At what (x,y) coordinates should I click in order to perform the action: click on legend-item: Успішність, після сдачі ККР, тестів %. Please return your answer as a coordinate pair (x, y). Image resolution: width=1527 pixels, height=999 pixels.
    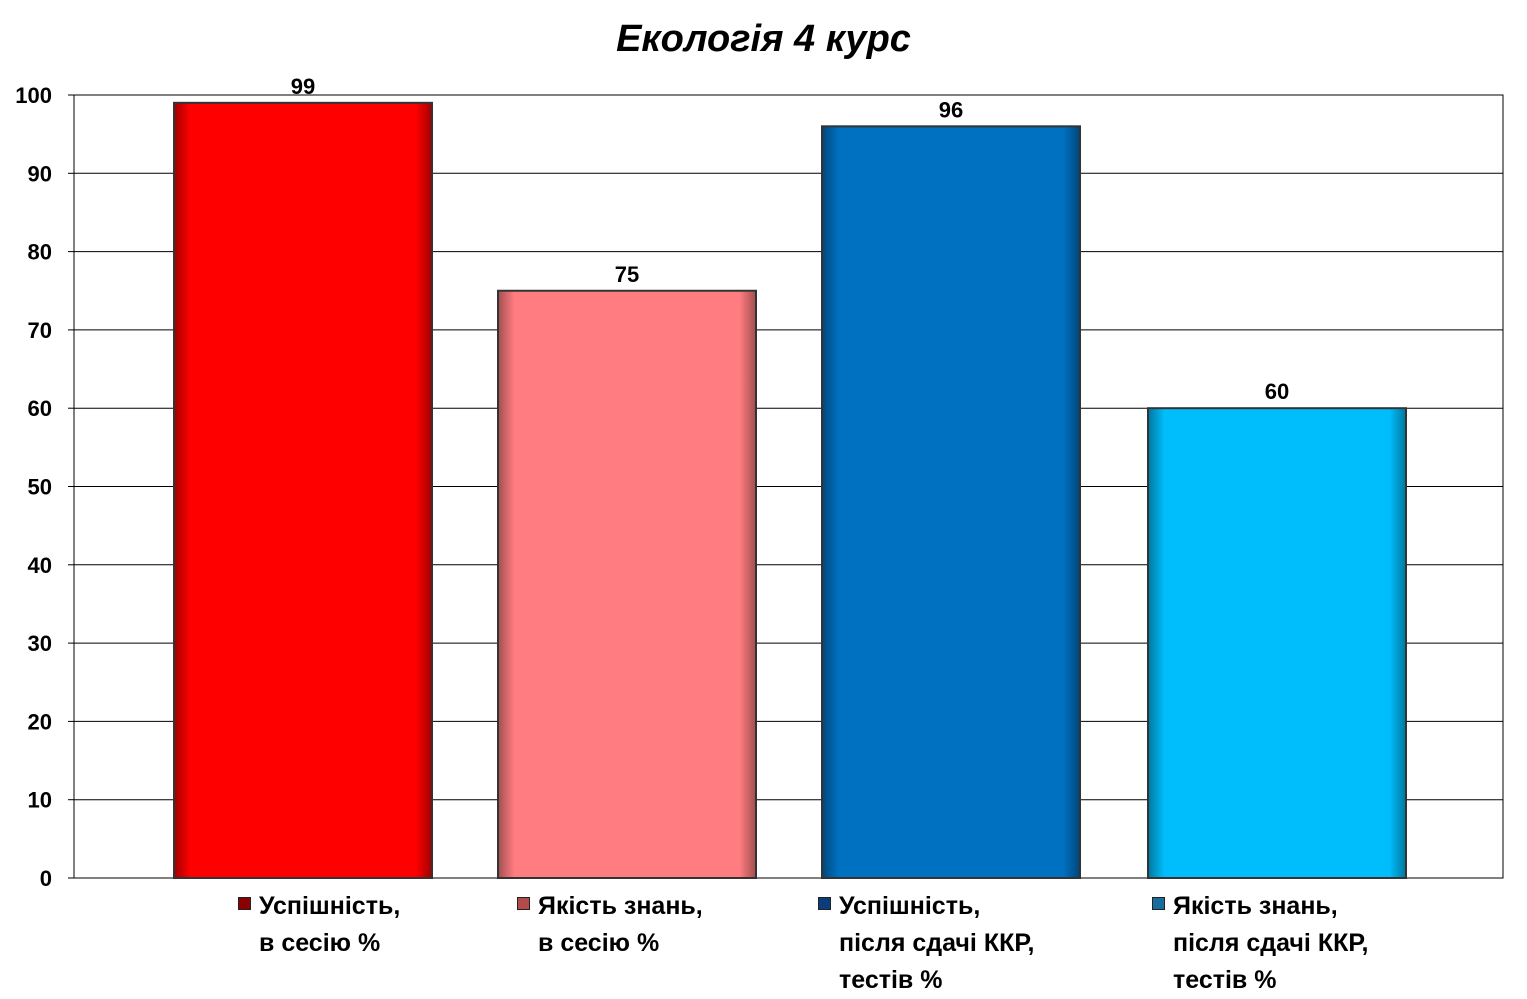
    Looking at the image, I should click on (926, 943).